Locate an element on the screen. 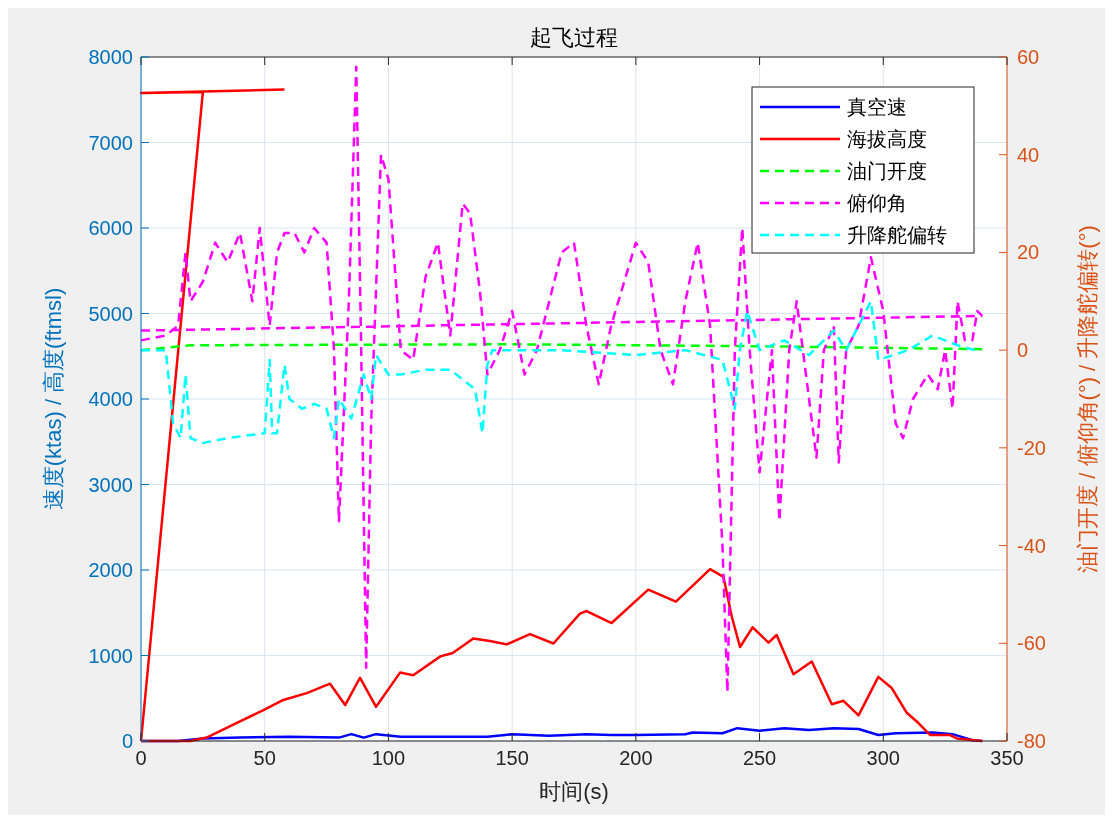 Image resolution: width=1113 pixels, height=823 pixels. x-tick-label: 100 is located at coordinates (388, 758).